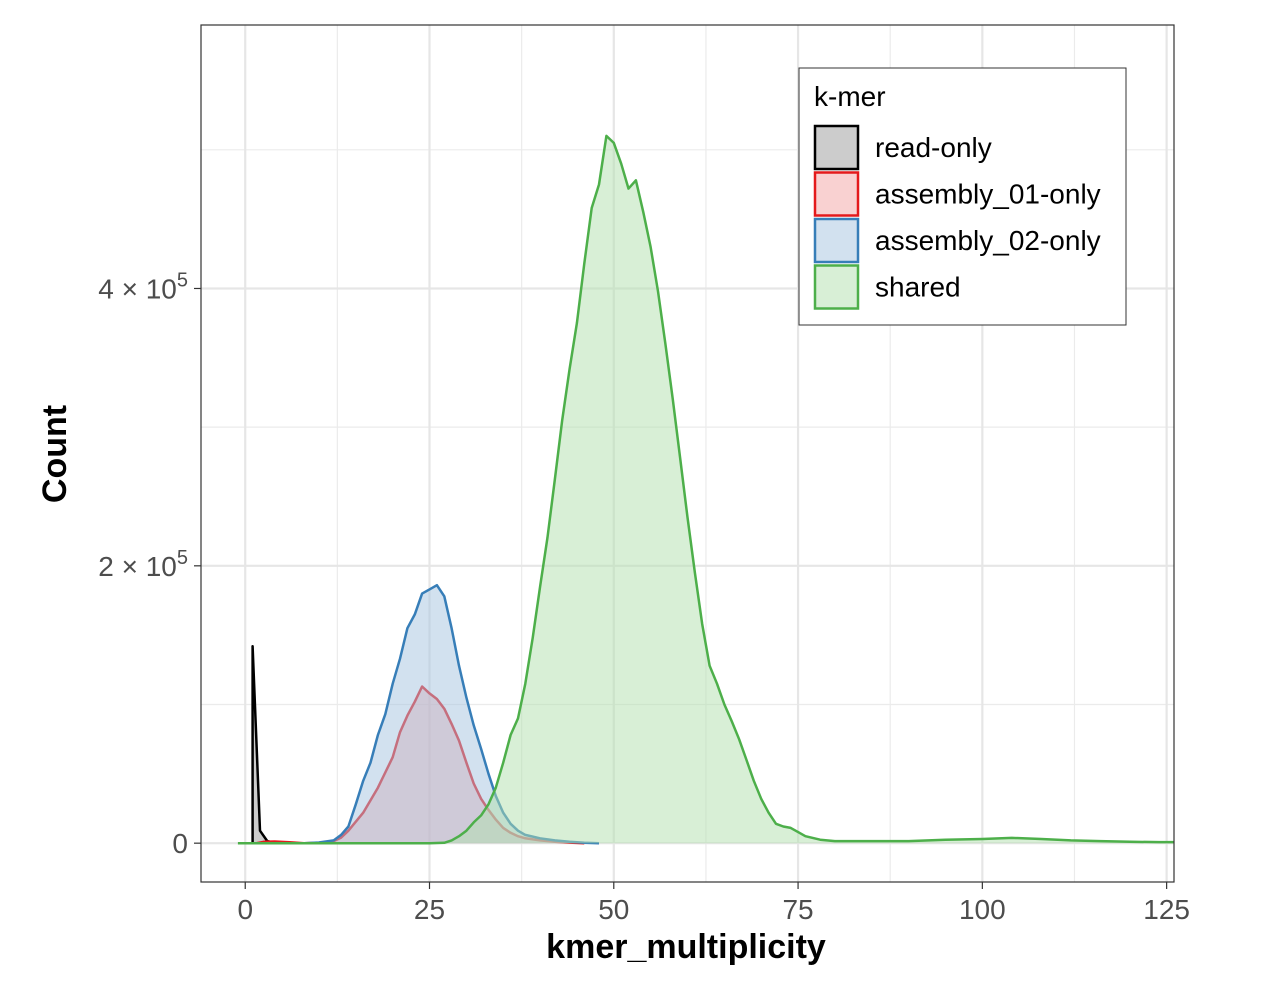 The height and width of the screenshot is (993, 1268). I want to click on legend-title: k-mer, so click(850, 96).